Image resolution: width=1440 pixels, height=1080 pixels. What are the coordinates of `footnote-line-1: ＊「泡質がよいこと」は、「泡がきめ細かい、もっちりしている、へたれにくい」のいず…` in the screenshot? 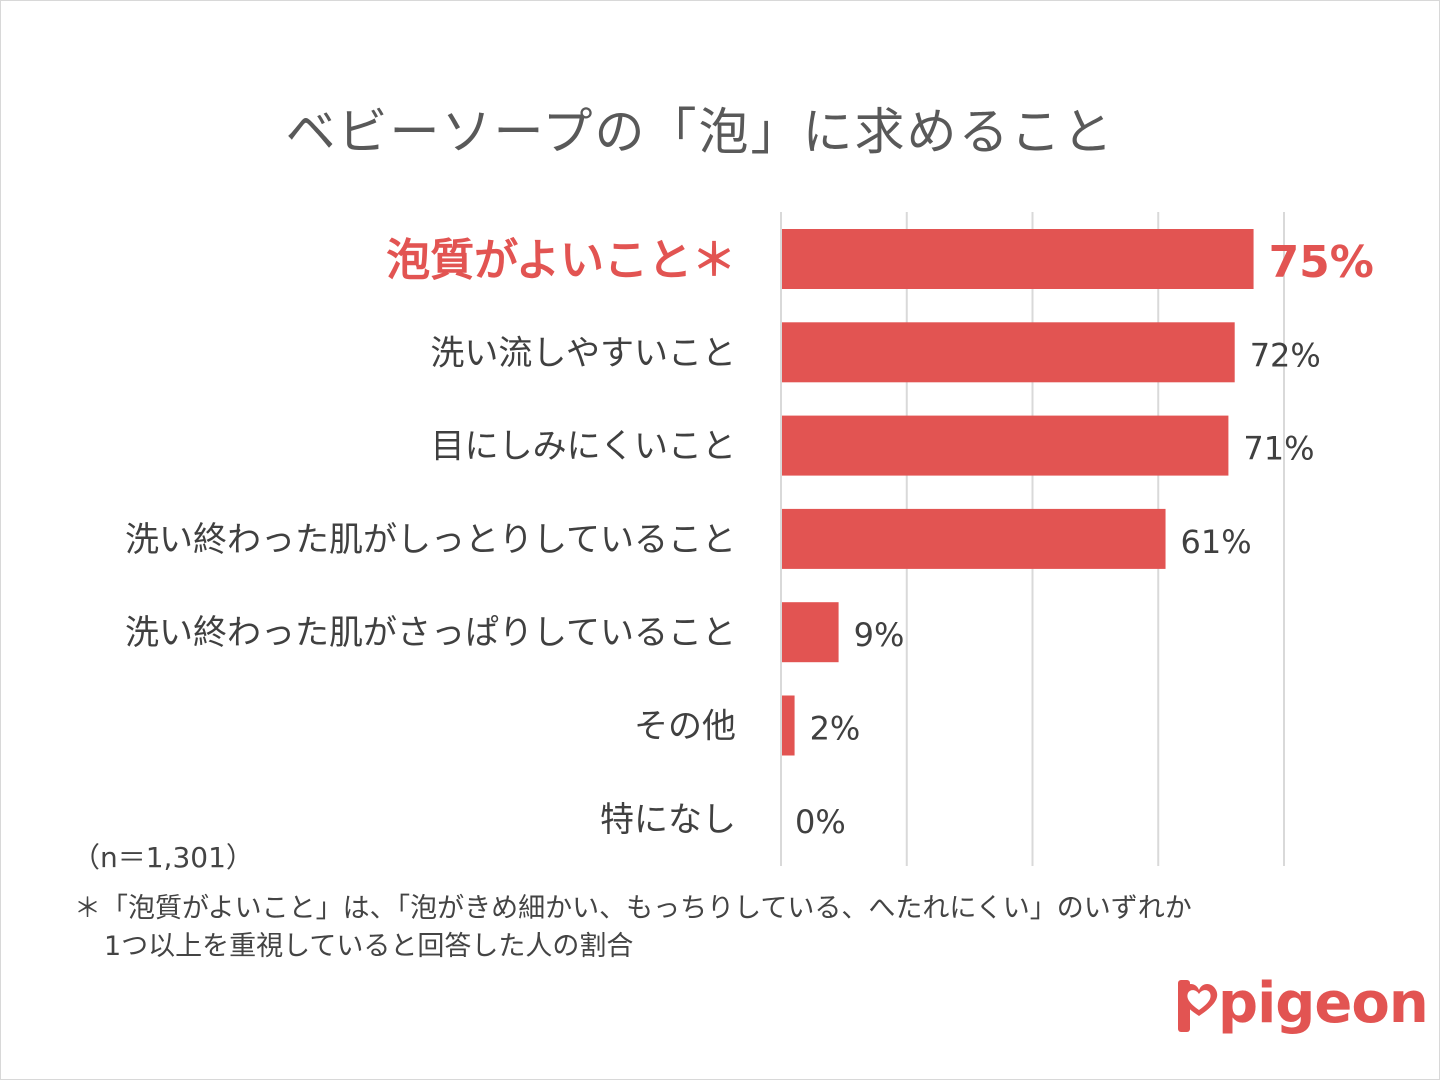 It's located at (633, 908).